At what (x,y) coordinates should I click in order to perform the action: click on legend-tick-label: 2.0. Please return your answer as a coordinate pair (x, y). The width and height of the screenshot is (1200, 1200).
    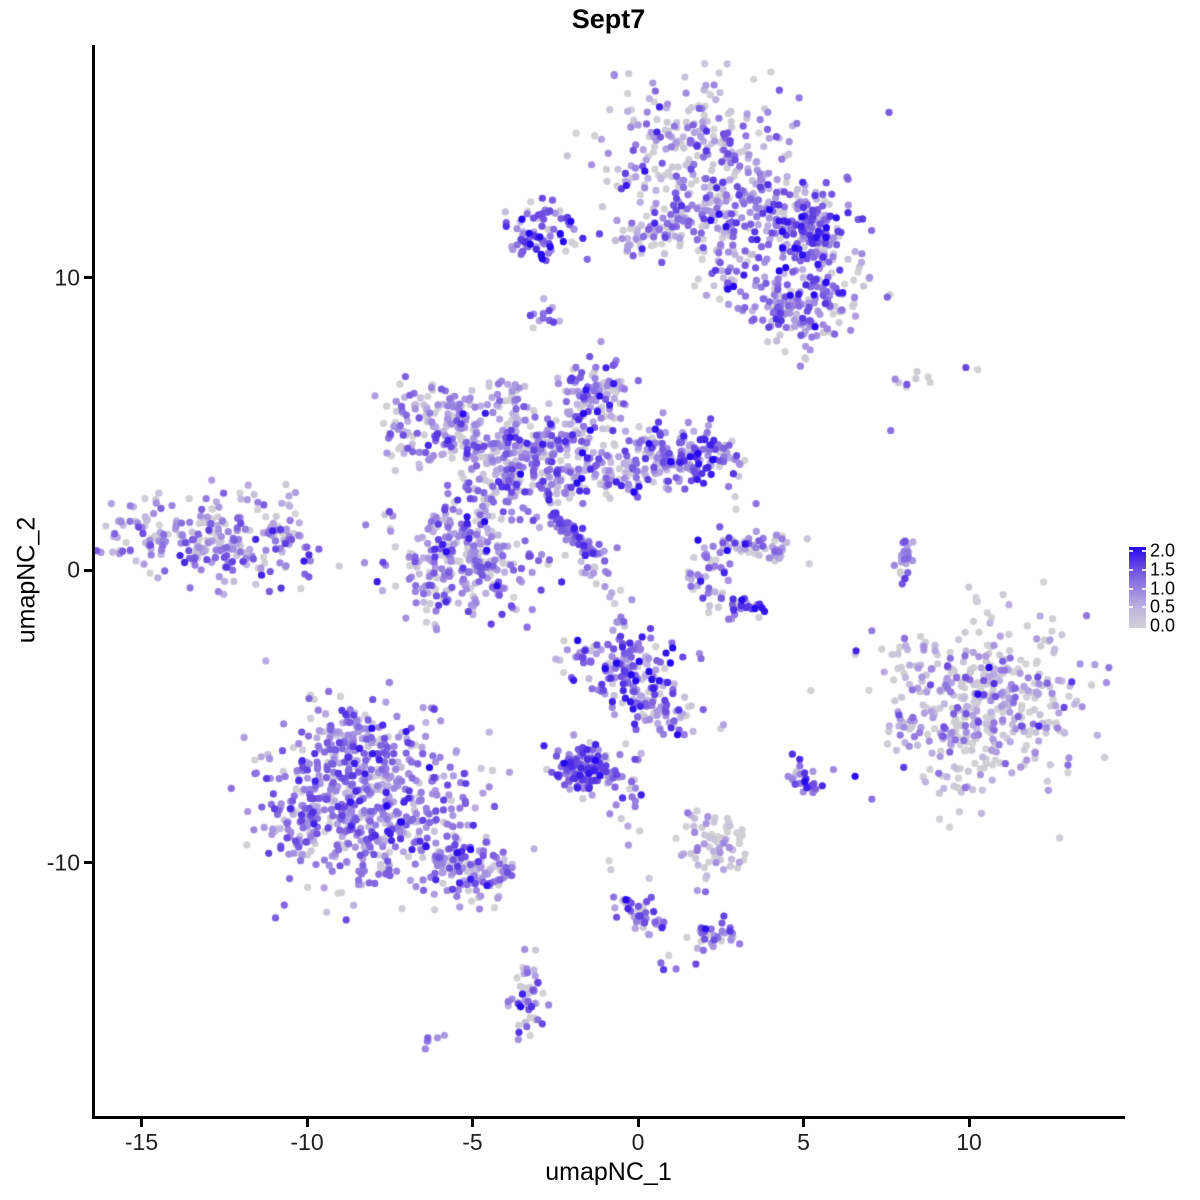
    Looking at the image, I should click on (1163, 550).